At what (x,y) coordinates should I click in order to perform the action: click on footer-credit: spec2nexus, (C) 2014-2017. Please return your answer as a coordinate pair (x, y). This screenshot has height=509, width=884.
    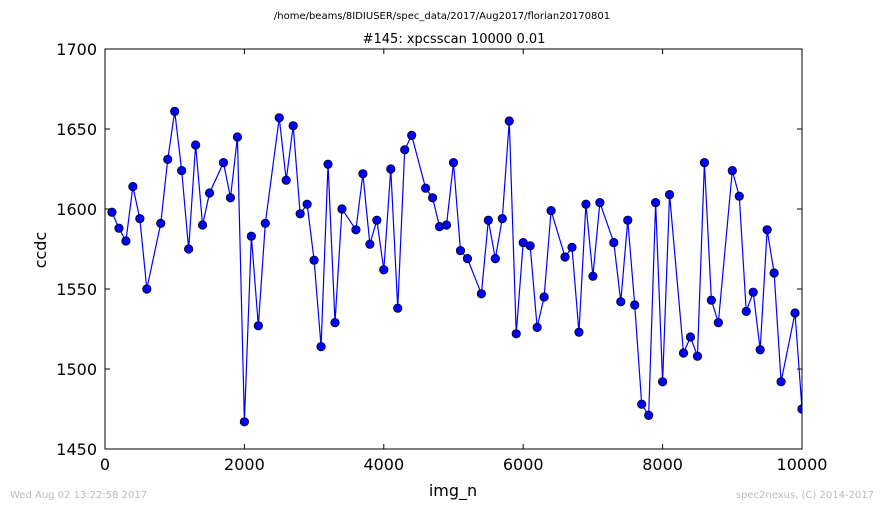
    Looking at the image, I should click on (805, 495).